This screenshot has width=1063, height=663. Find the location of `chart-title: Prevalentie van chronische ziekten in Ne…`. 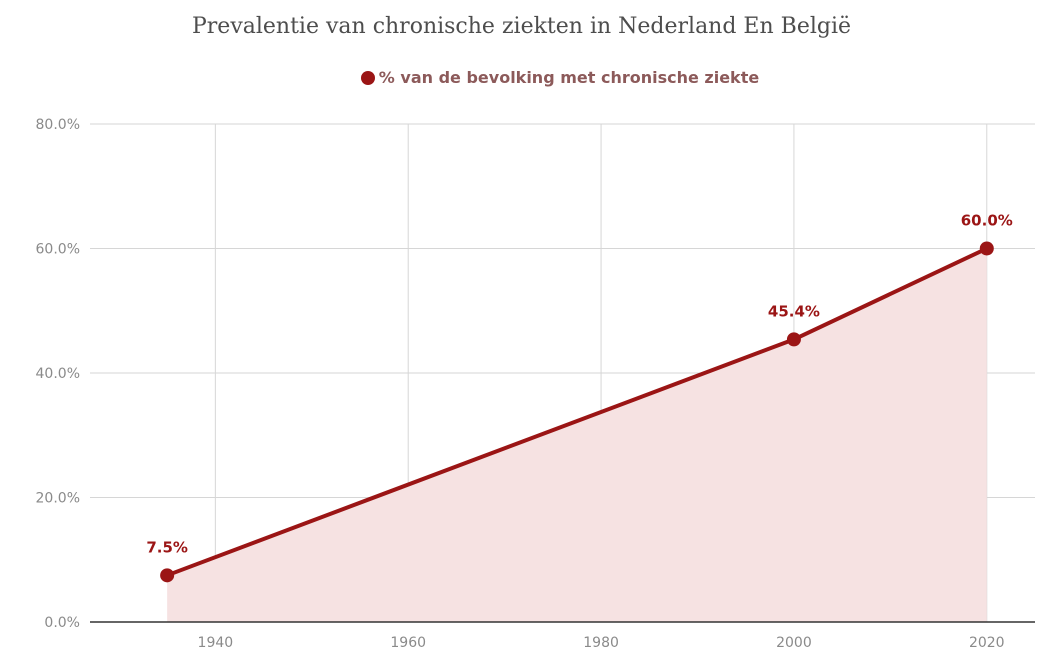

chart-title: Prevalentie van chronische ziekten in Ne… is located at coordinates (521, 26).